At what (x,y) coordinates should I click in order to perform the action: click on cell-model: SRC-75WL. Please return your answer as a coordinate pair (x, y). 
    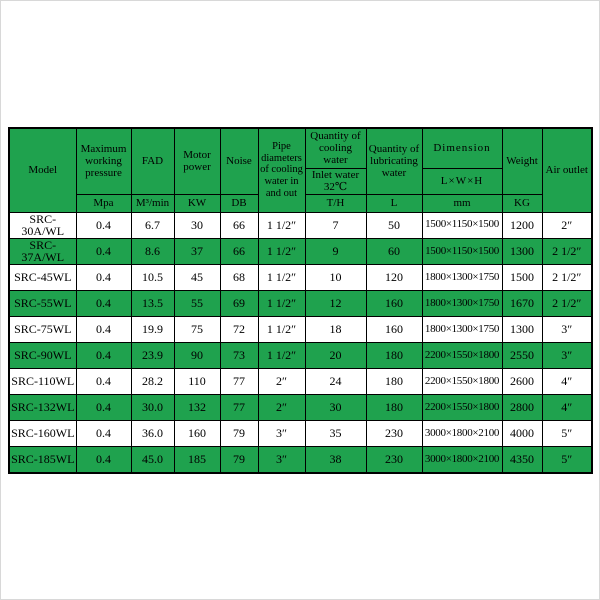
    Looking at the image, I should click on (42, 329).